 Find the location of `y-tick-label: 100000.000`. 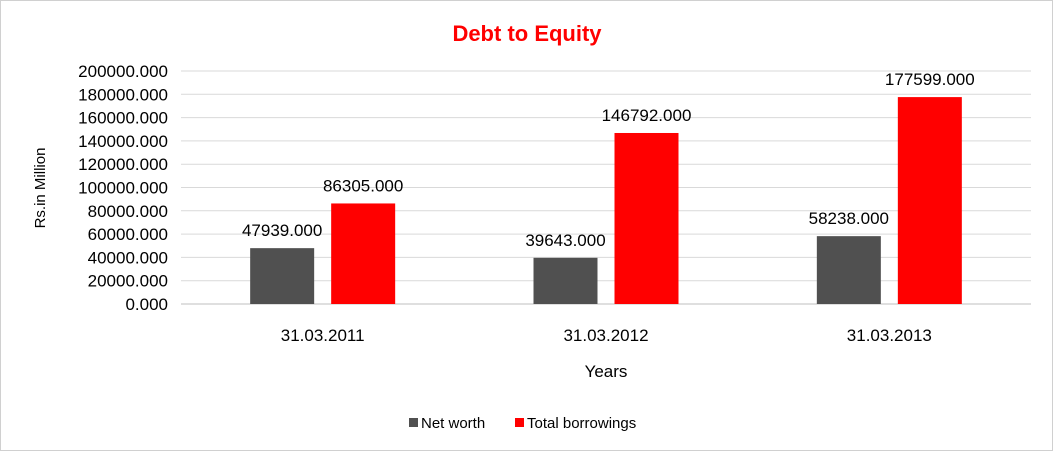

y-tick-label: 100000.000 is located at coordinates (123, 188).